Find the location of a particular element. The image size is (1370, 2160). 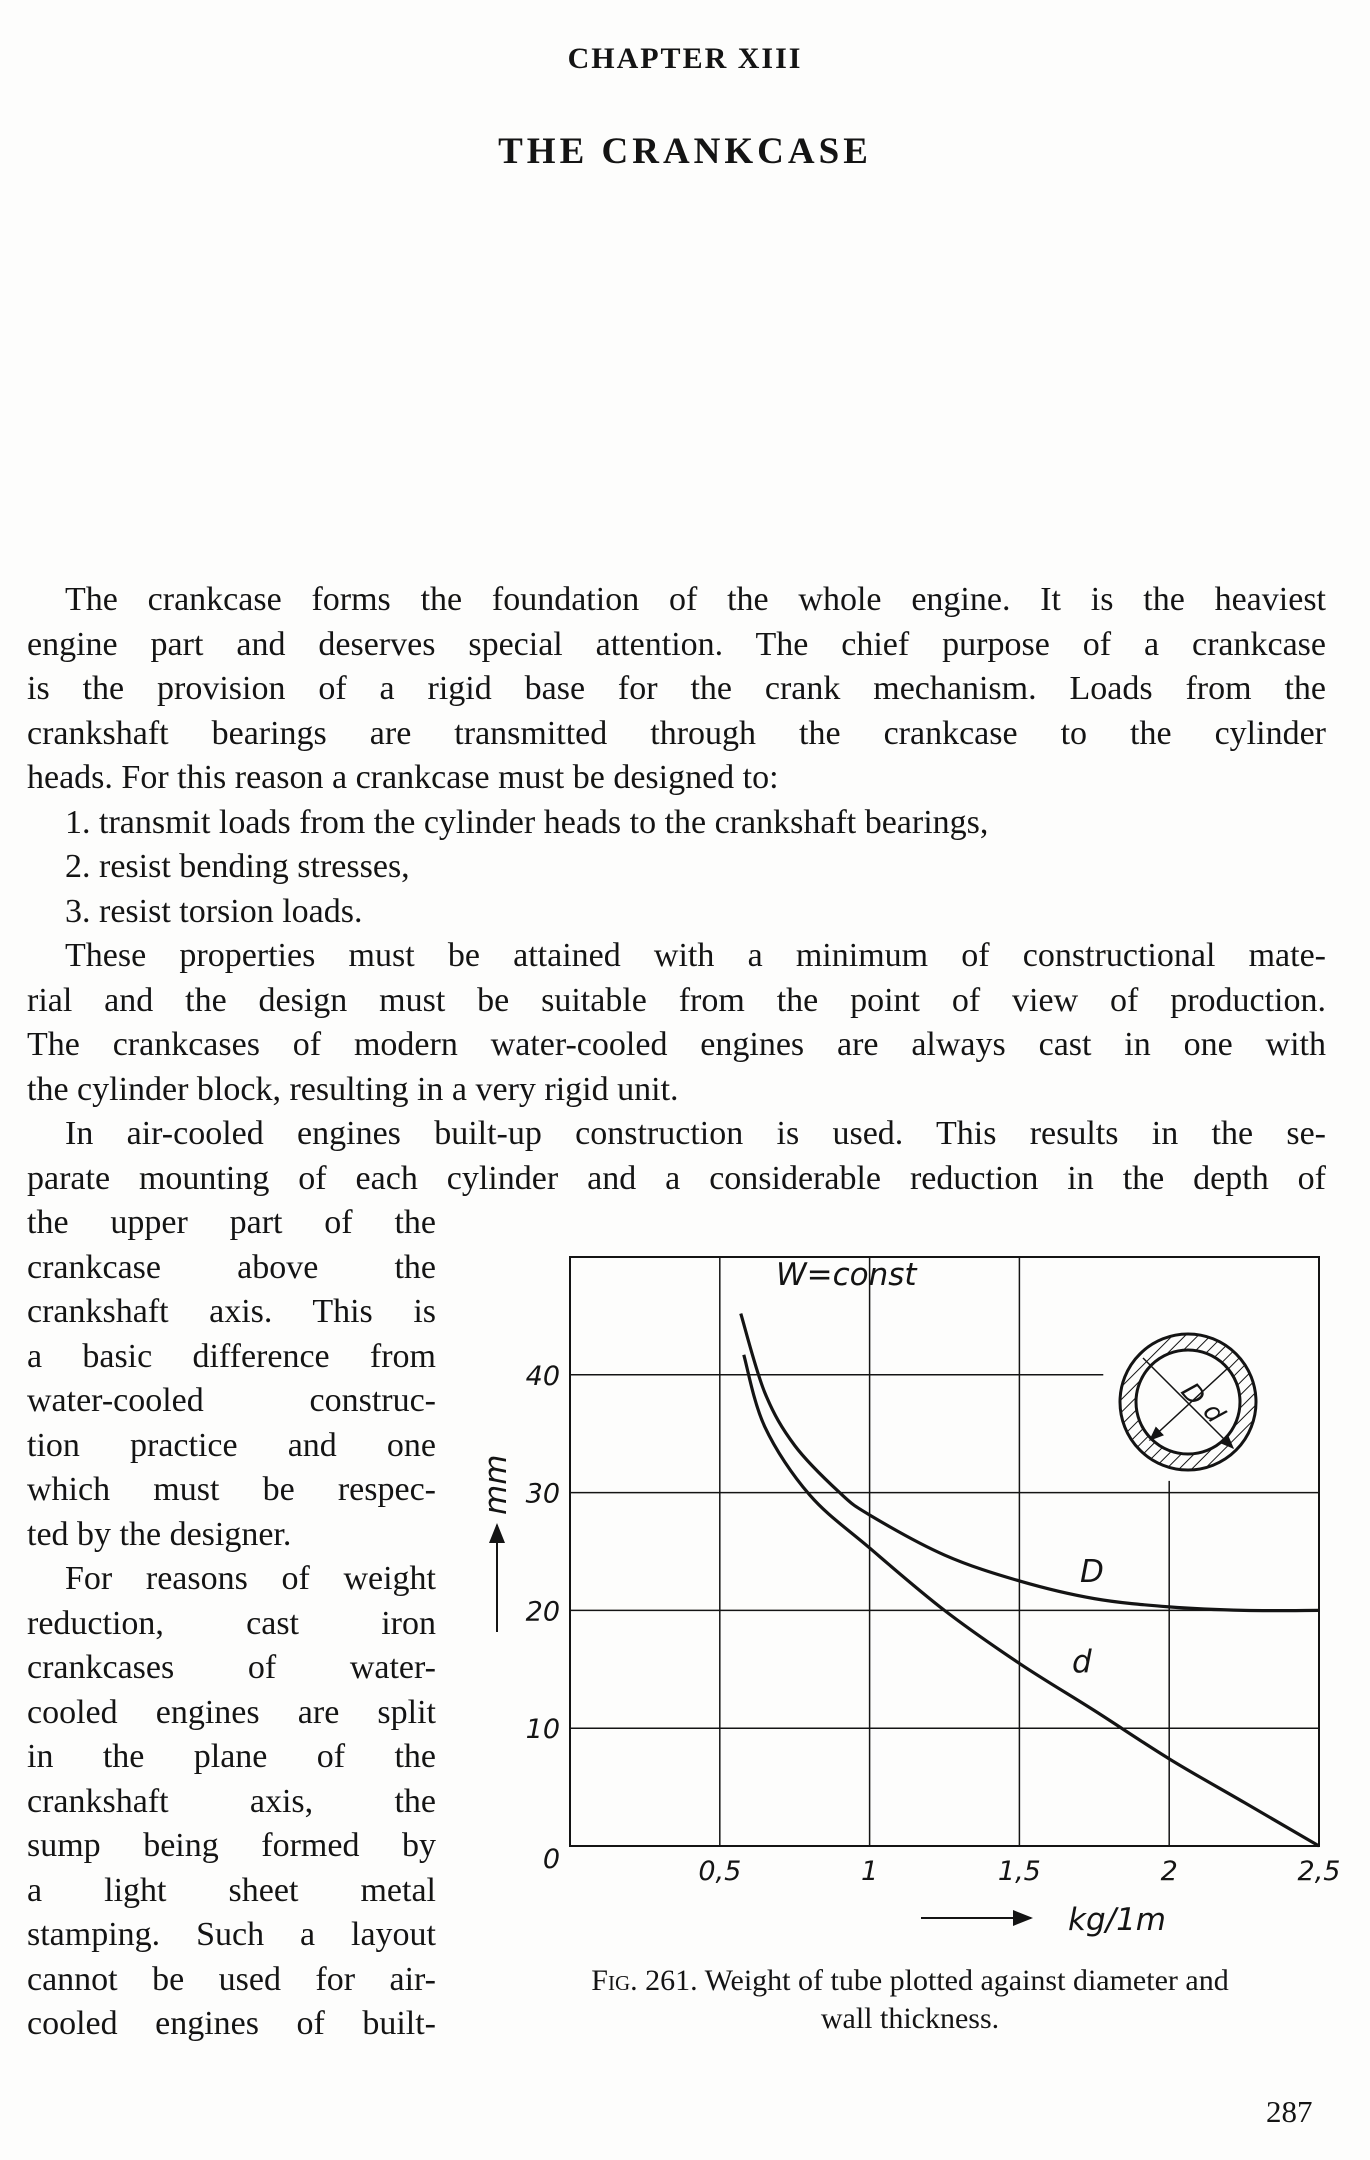

y-axis-label-text: mm is located at coordinates (496, 1485).